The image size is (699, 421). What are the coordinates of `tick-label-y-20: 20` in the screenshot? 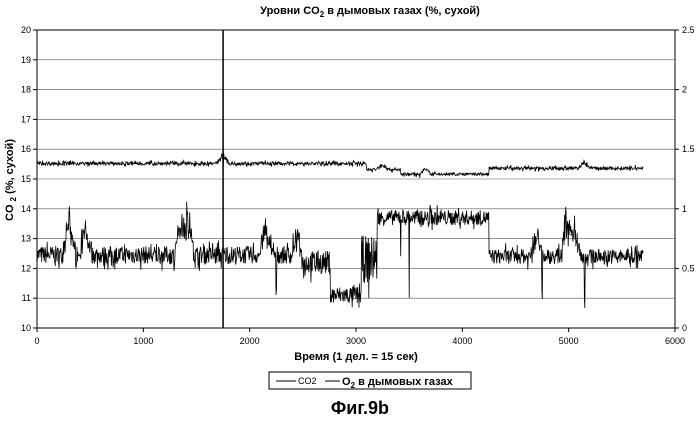 It's located at (26, 30).